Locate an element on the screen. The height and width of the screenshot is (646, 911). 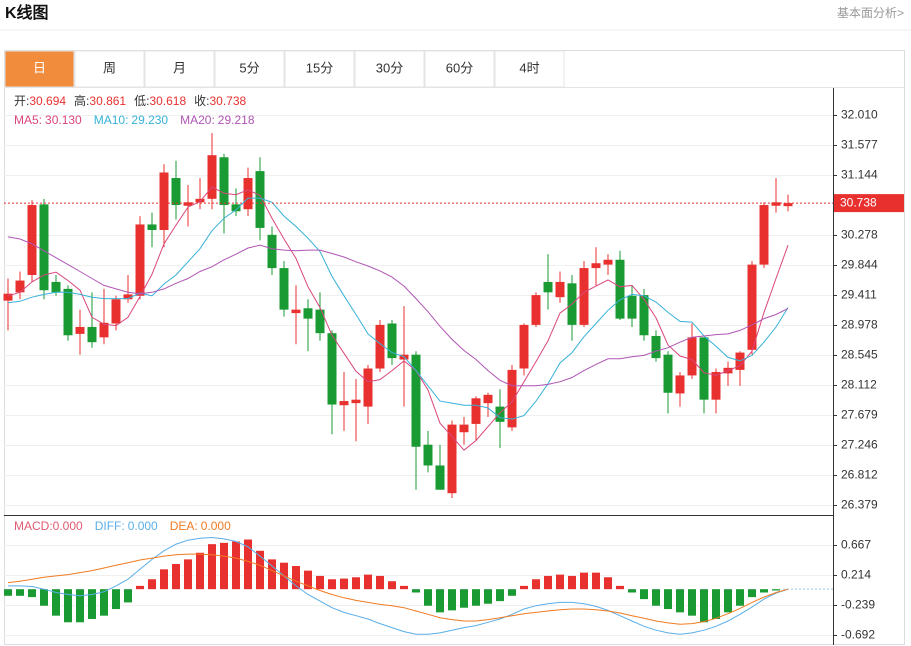
ohlc-value: 30.694 is located at coordinates (47, 101).